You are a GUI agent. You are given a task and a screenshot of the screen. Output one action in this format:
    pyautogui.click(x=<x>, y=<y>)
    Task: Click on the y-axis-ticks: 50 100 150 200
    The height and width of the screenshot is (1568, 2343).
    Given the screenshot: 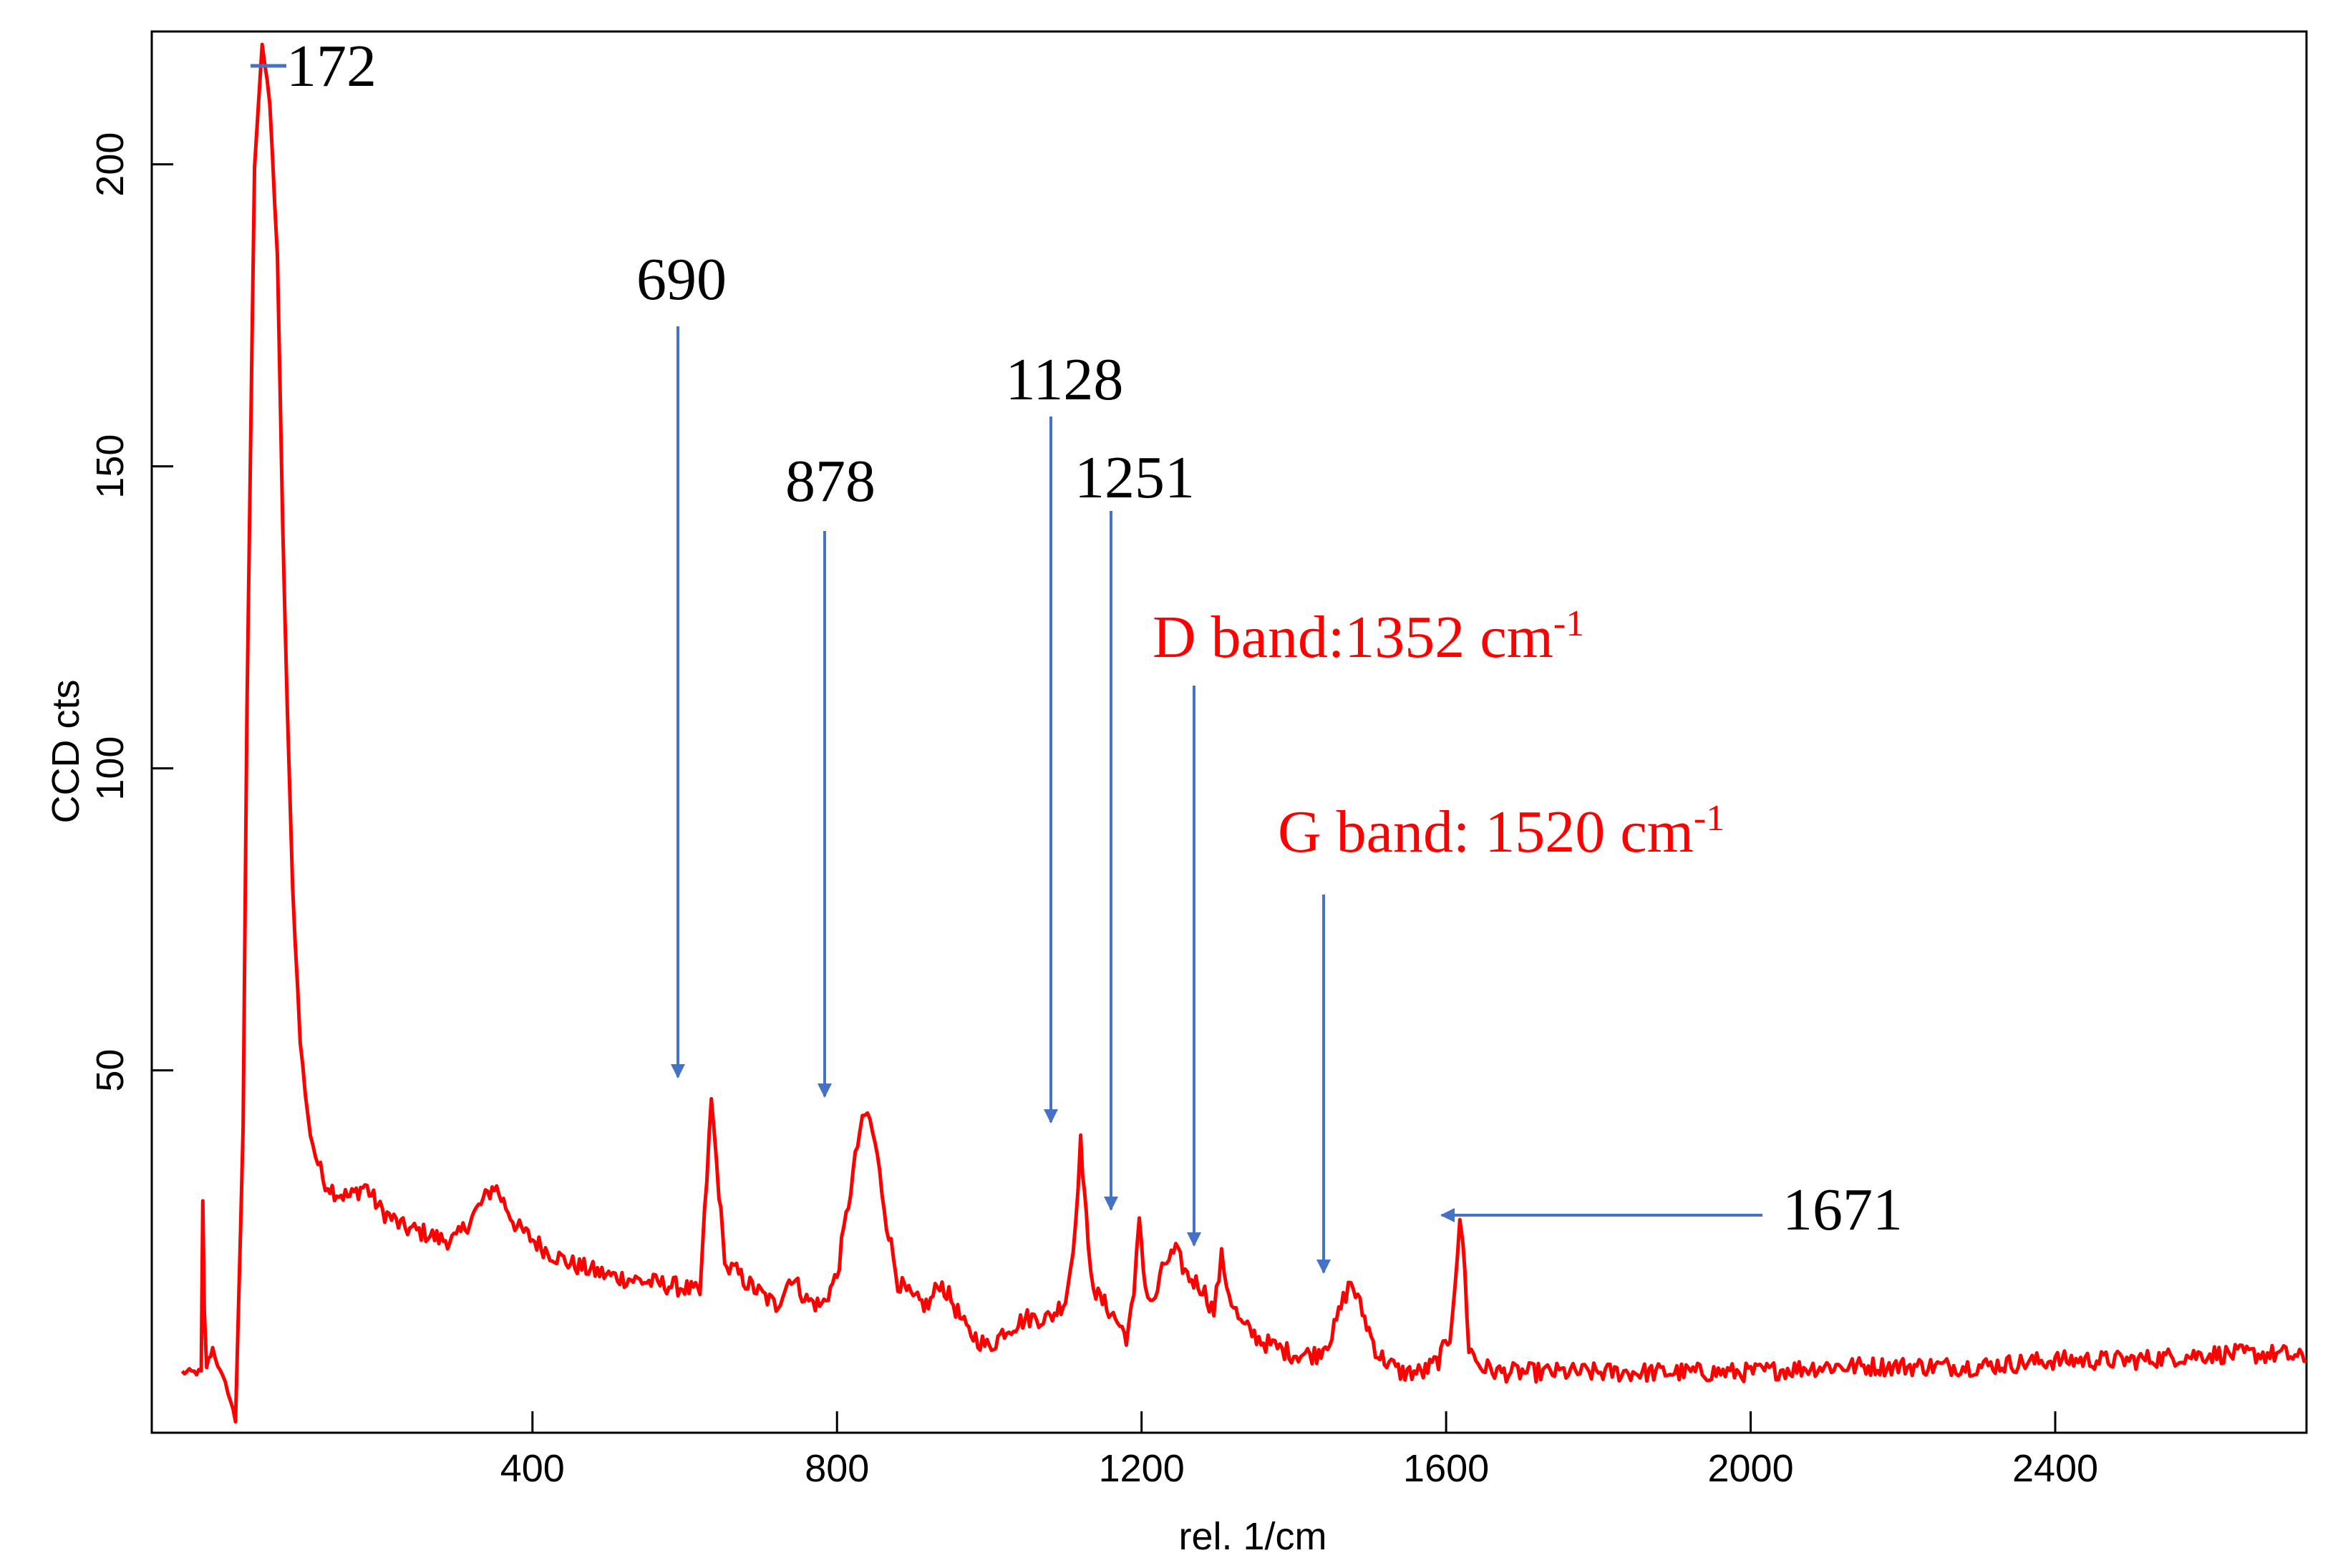 What is the action you would take?
    pyautogui.click(x=131, y=612)
    